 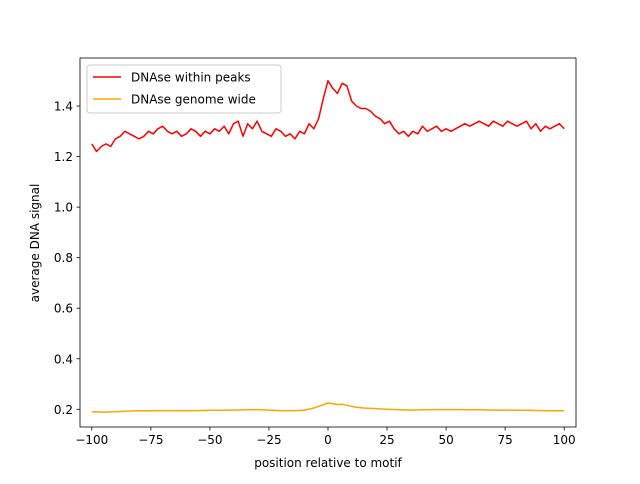 I want to click on y-tick-label: 0.2, so click(x=63, y=410).